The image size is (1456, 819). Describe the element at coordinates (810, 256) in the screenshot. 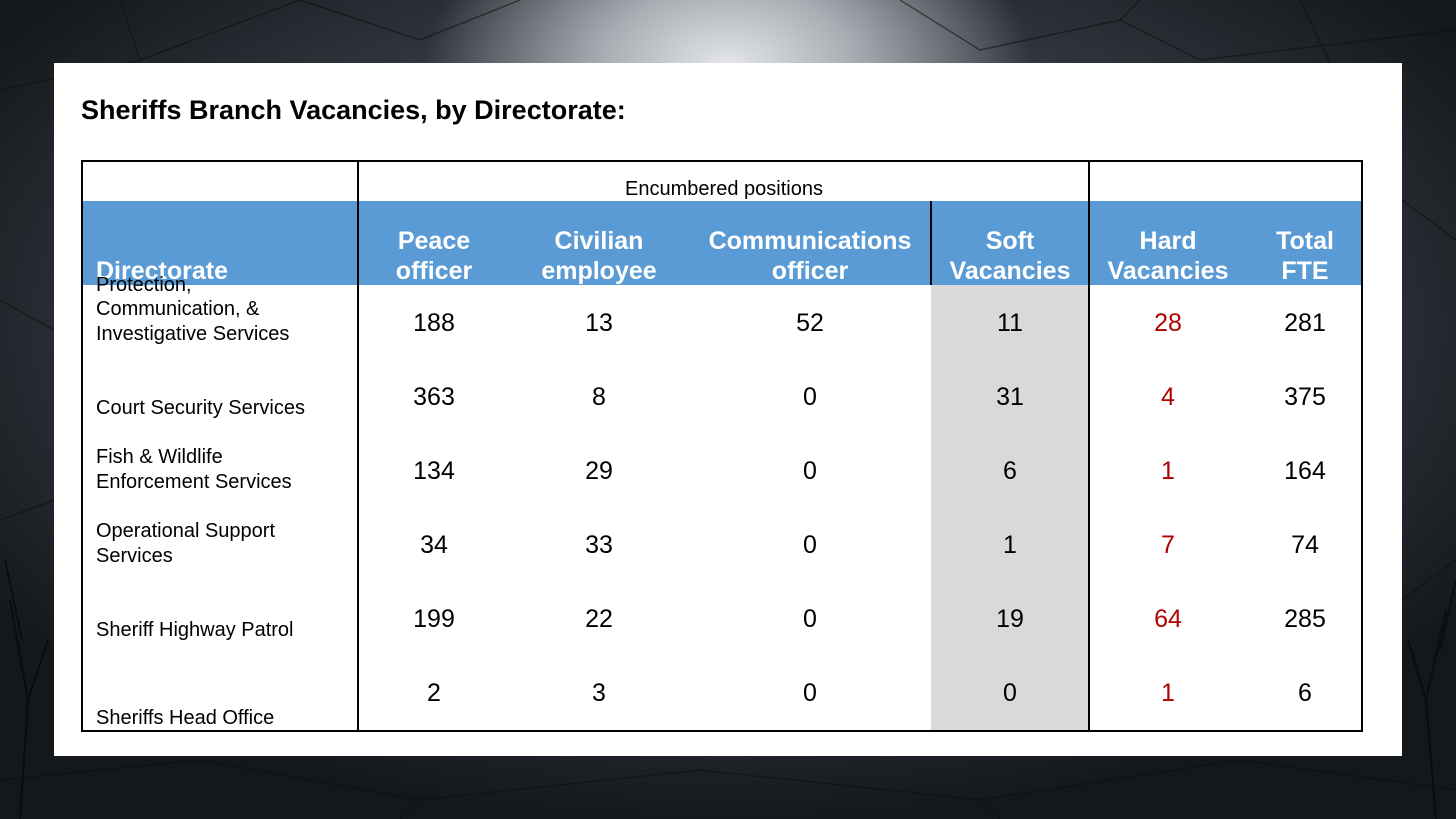

I see `header-communications-officer: Communications officer` at that location.